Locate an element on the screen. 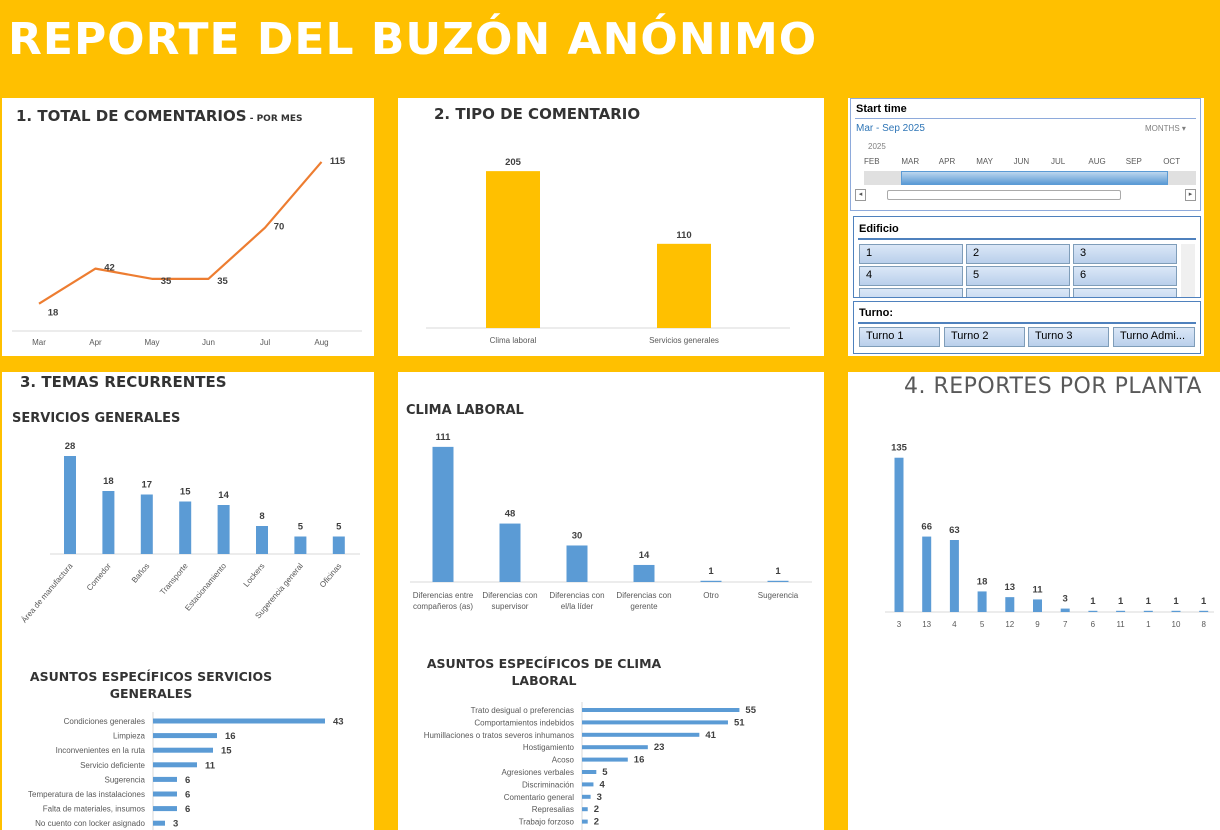  tick-label: Lockers is located at coordinates (254, 575).